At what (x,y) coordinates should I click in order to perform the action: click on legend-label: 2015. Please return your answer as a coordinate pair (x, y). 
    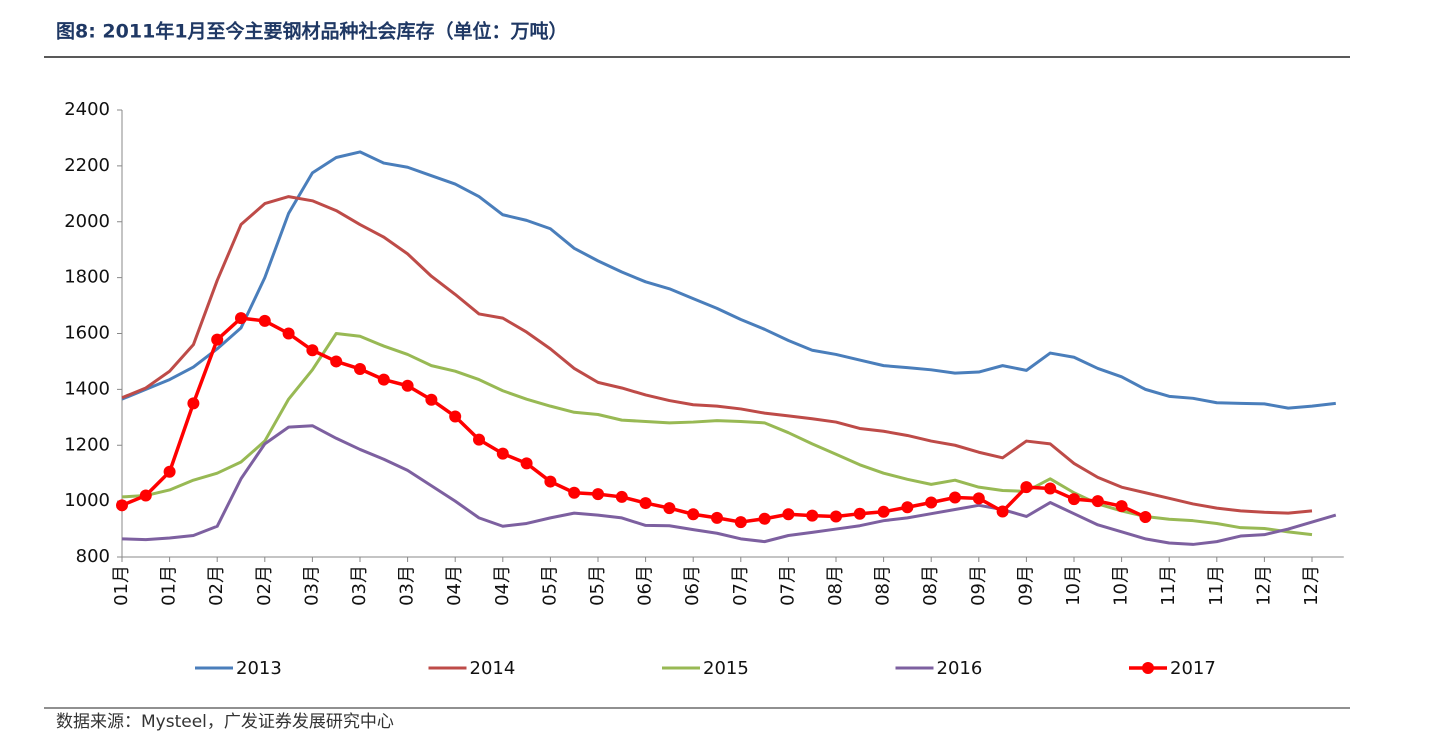
    Looking at the image, I should click on (726, 668).